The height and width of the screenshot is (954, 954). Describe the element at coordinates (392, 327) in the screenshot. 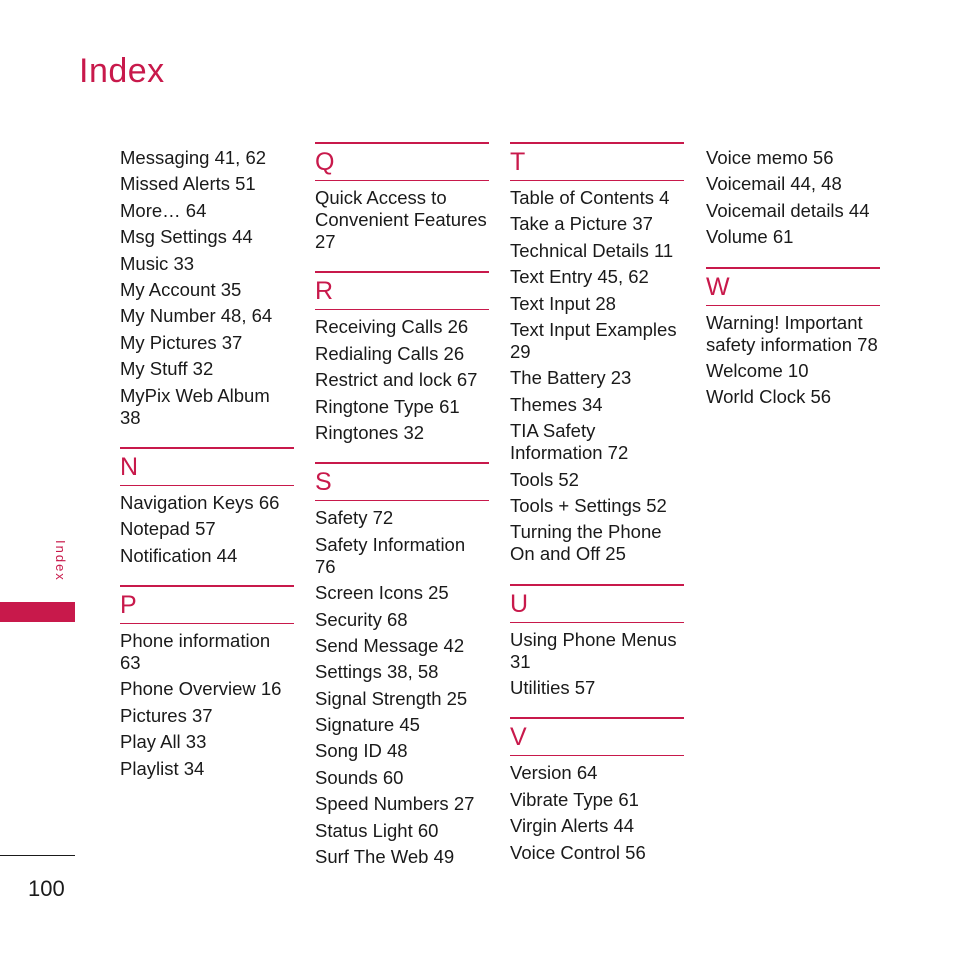

I see `index-entry: Receiving Calls 26` at that location.